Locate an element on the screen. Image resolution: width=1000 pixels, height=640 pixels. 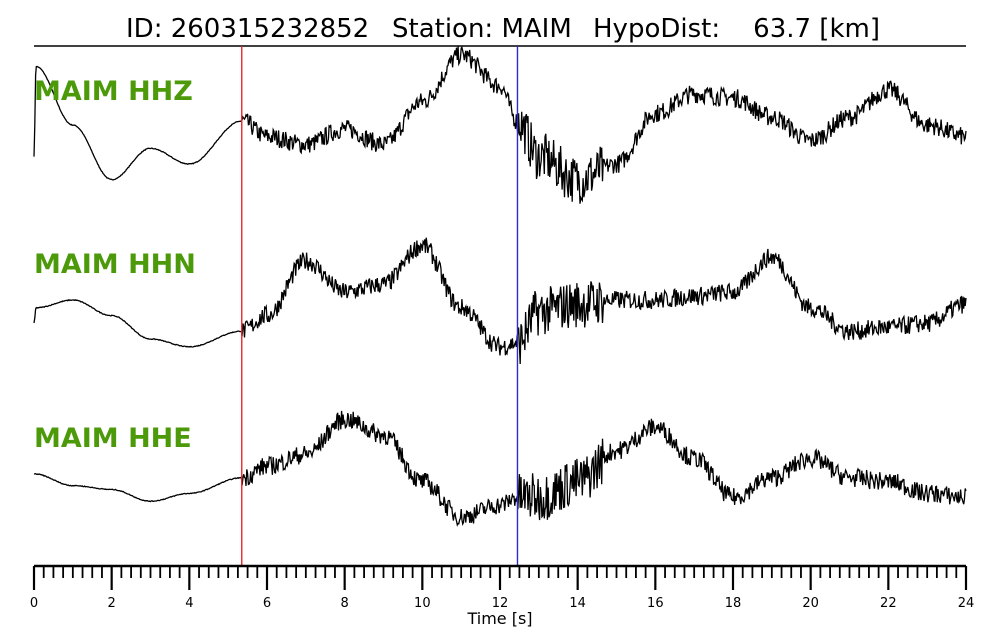
x-tick-label: 24 is located at coordinates (966, 603).